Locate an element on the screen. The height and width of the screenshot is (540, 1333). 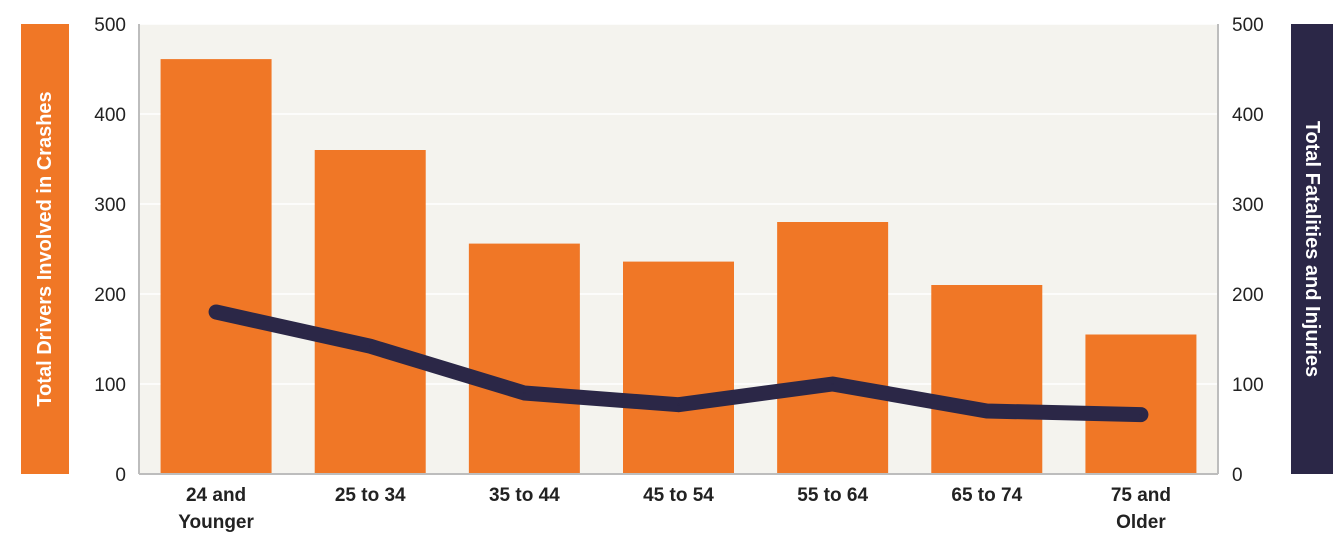
y-tick-label: 100 is located at coordinates (110, 385).